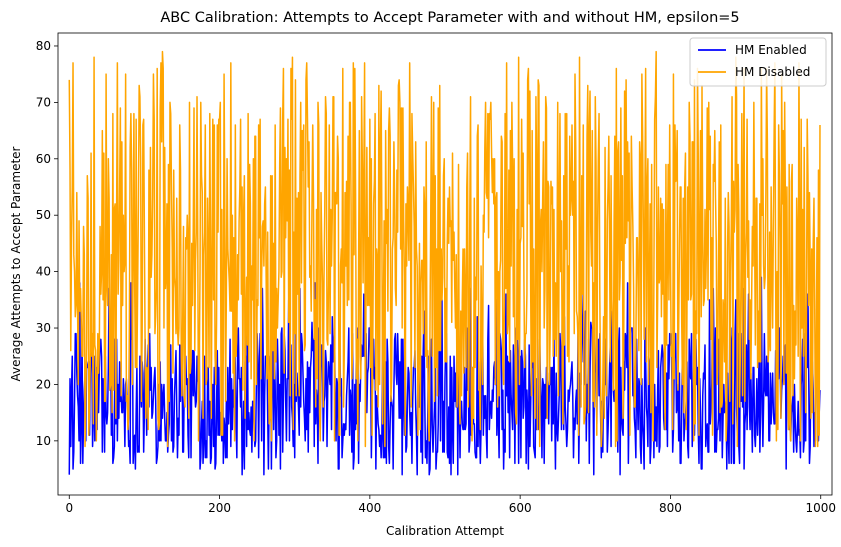  Describe the element at coordinates (16, 263) in the screenshot. I see `y-axis-label: Average Attempts to Accept Parameter` at that location.